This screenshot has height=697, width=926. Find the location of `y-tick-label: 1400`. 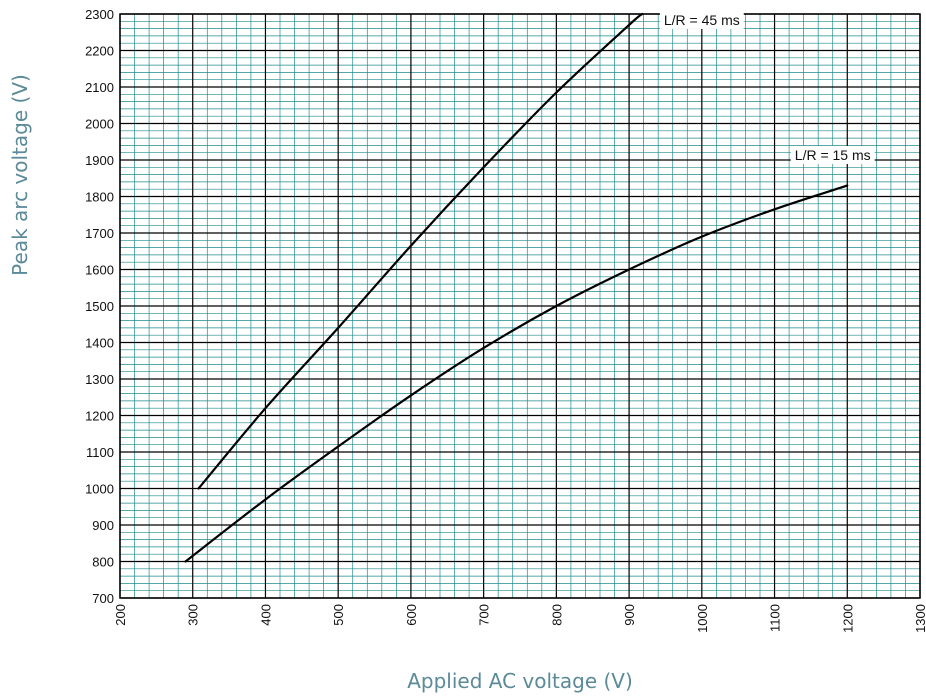

y-tick-label: 1400 is located at coordinates (99, 343).